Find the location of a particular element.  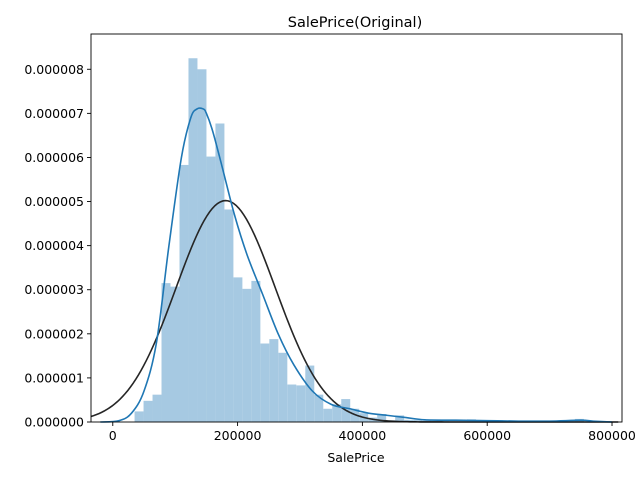

x-tick-label: 200000 is located at coordinates (238, 435).